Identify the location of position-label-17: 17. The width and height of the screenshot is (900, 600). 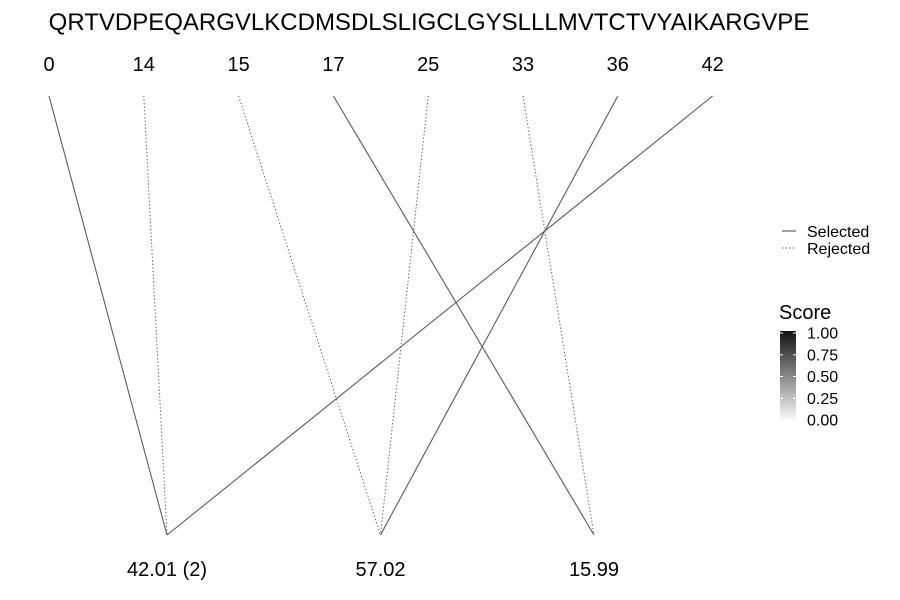
(333, 65).